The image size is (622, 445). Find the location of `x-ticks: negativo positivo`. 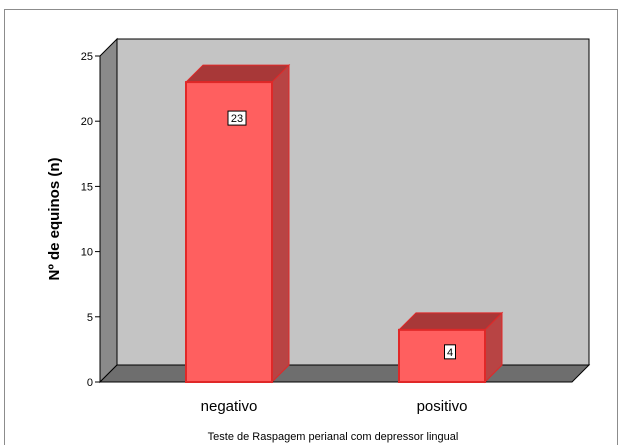

x-ticks: negativo positivo is located at coordinates (334, 406).